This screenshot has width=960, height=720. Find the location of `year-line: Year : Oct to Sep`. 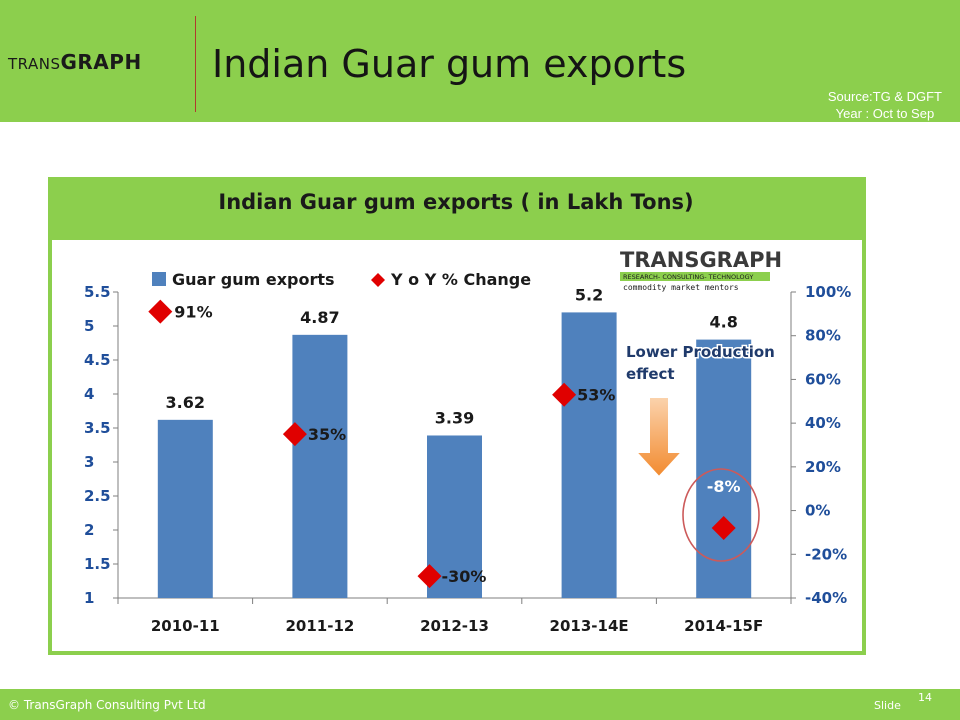

year-line: Year : Oct to Sep is located at coordinates (885, 113).